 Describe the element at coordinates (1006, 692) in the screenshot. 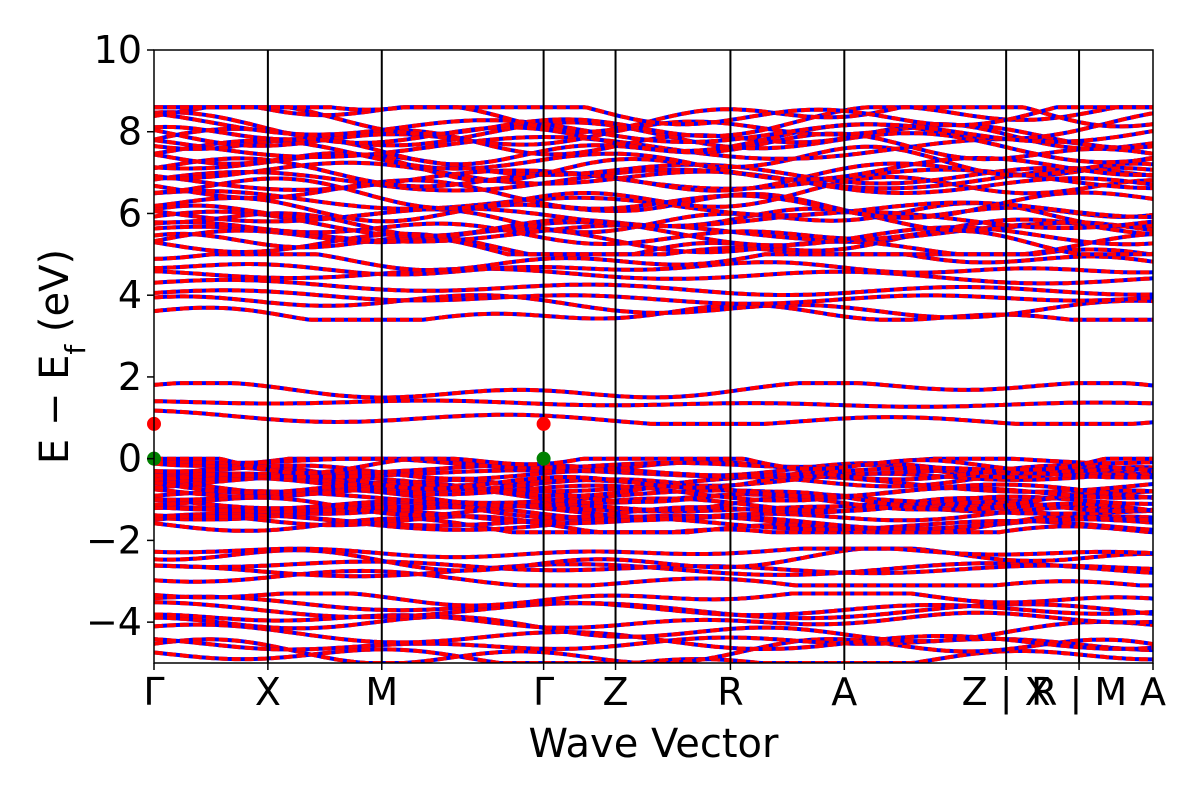

I see `x-tick-label: Z | X` at that location.